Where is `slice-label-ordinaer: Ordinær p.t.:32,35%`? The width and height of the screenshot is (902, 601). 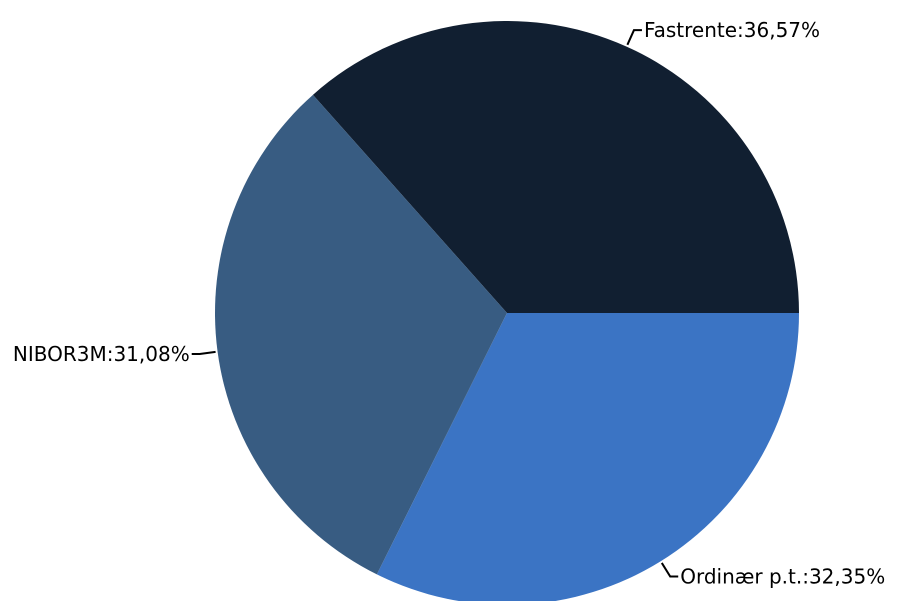 slice-label-ordinaer: Ordinær p.t.:32,35% is located at coordinates (782, 577).